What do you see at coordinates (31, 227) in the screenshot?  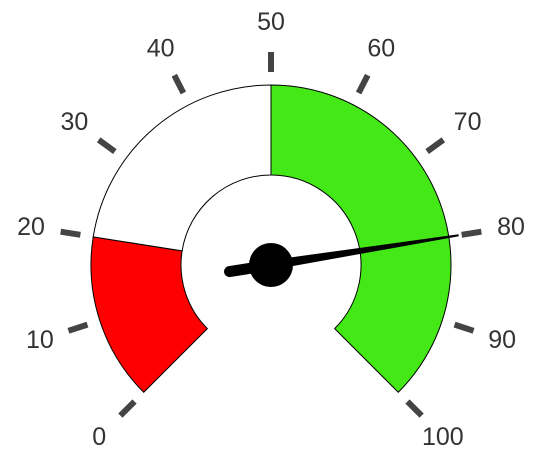 I see `gauge-tick-label: 20` at bounding box center [31, 227].